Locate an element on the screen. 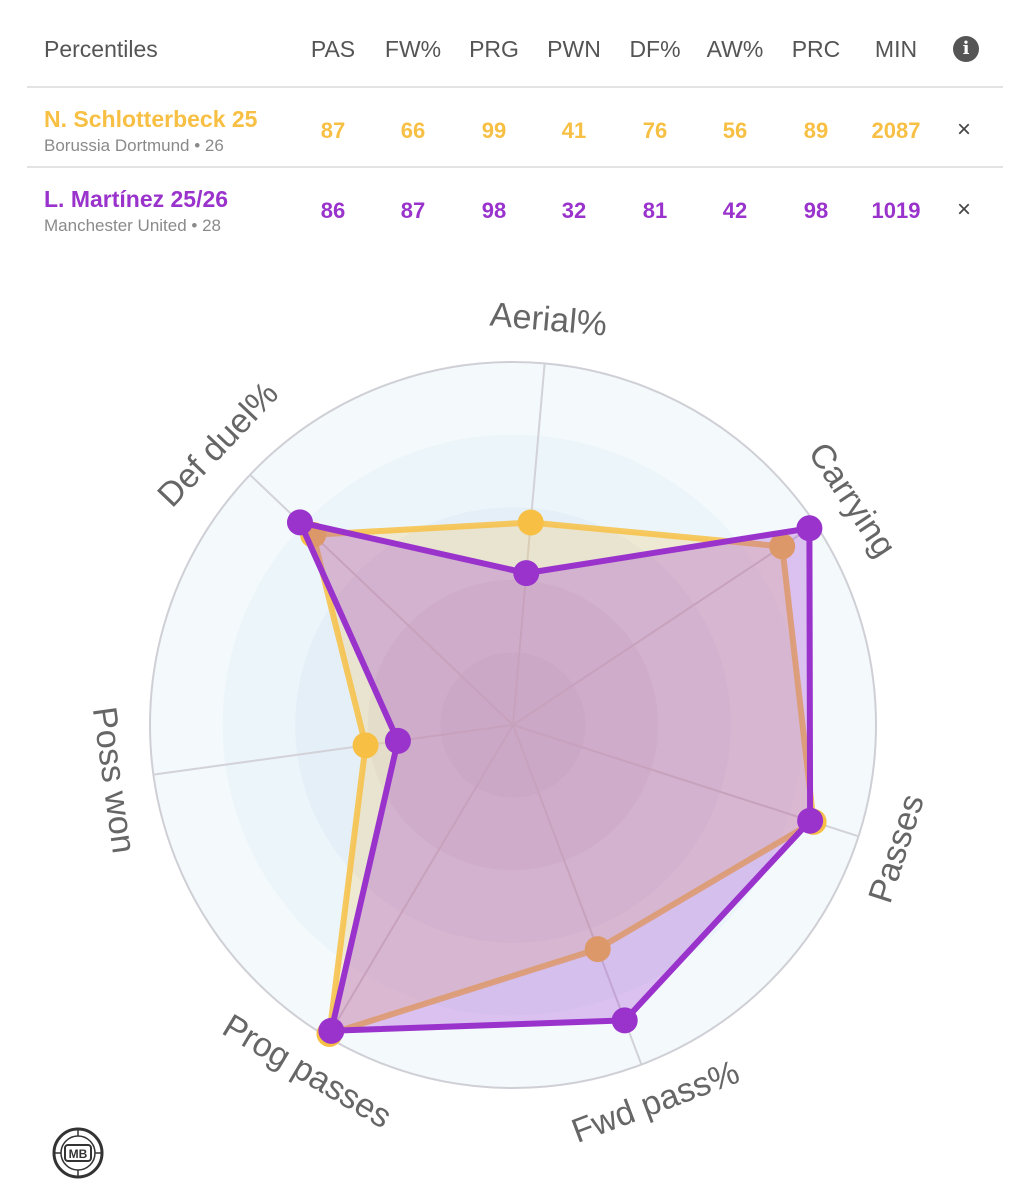 The width and height of the screenshot is (1029, 1200). axis-label: Passes is located at coordinates (896, 849).